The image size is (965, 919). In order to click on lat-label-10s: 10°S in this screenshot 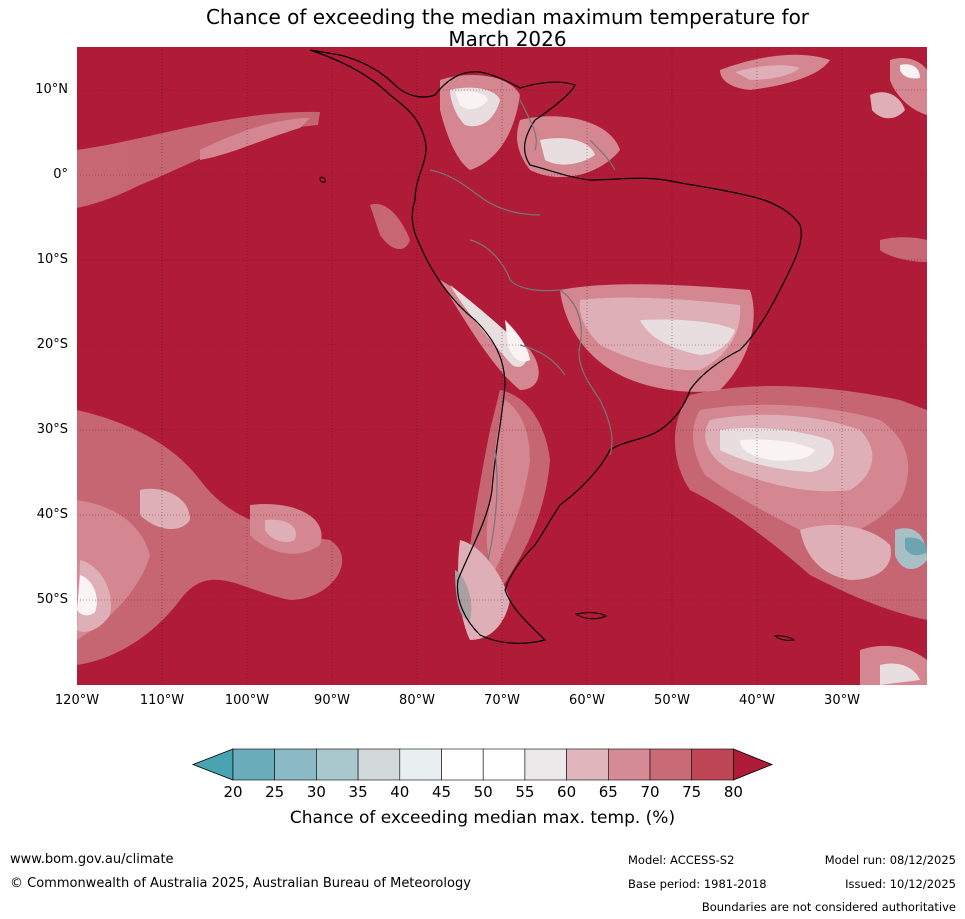, I will do `click(52, 259)`.